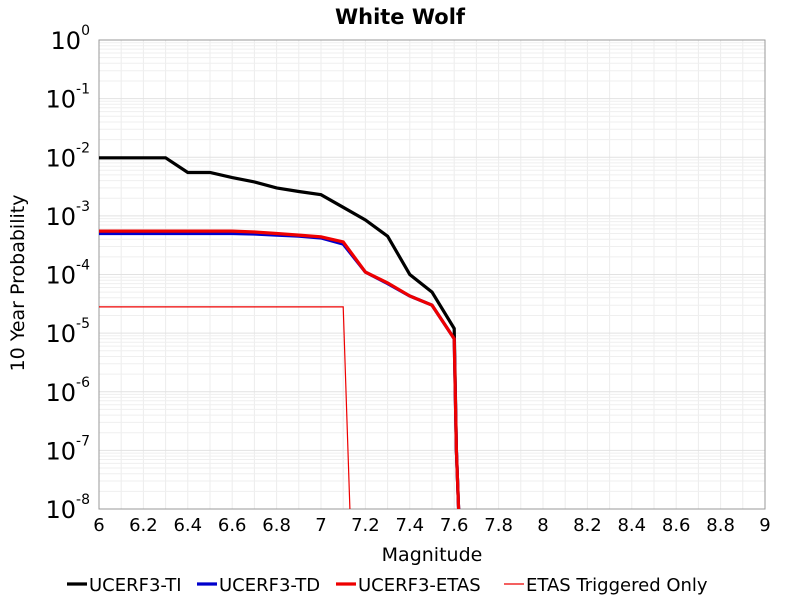 This screenshot has height=600, width=800. I want to click on y-tick-exponent: -6, so click(83, 383).